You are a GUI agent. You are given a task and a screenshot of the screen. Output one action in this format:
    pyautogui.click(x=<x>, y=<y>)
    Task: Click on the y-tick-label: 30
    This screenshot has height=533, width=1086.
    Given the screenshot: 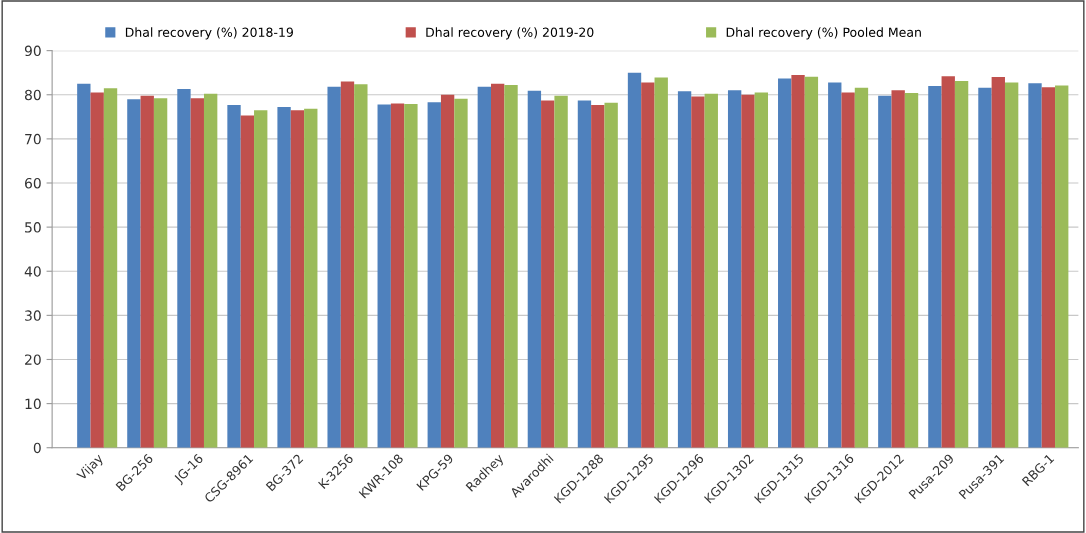 What is the action you would take?
    pyautogui.click(x=33, y=315)
    